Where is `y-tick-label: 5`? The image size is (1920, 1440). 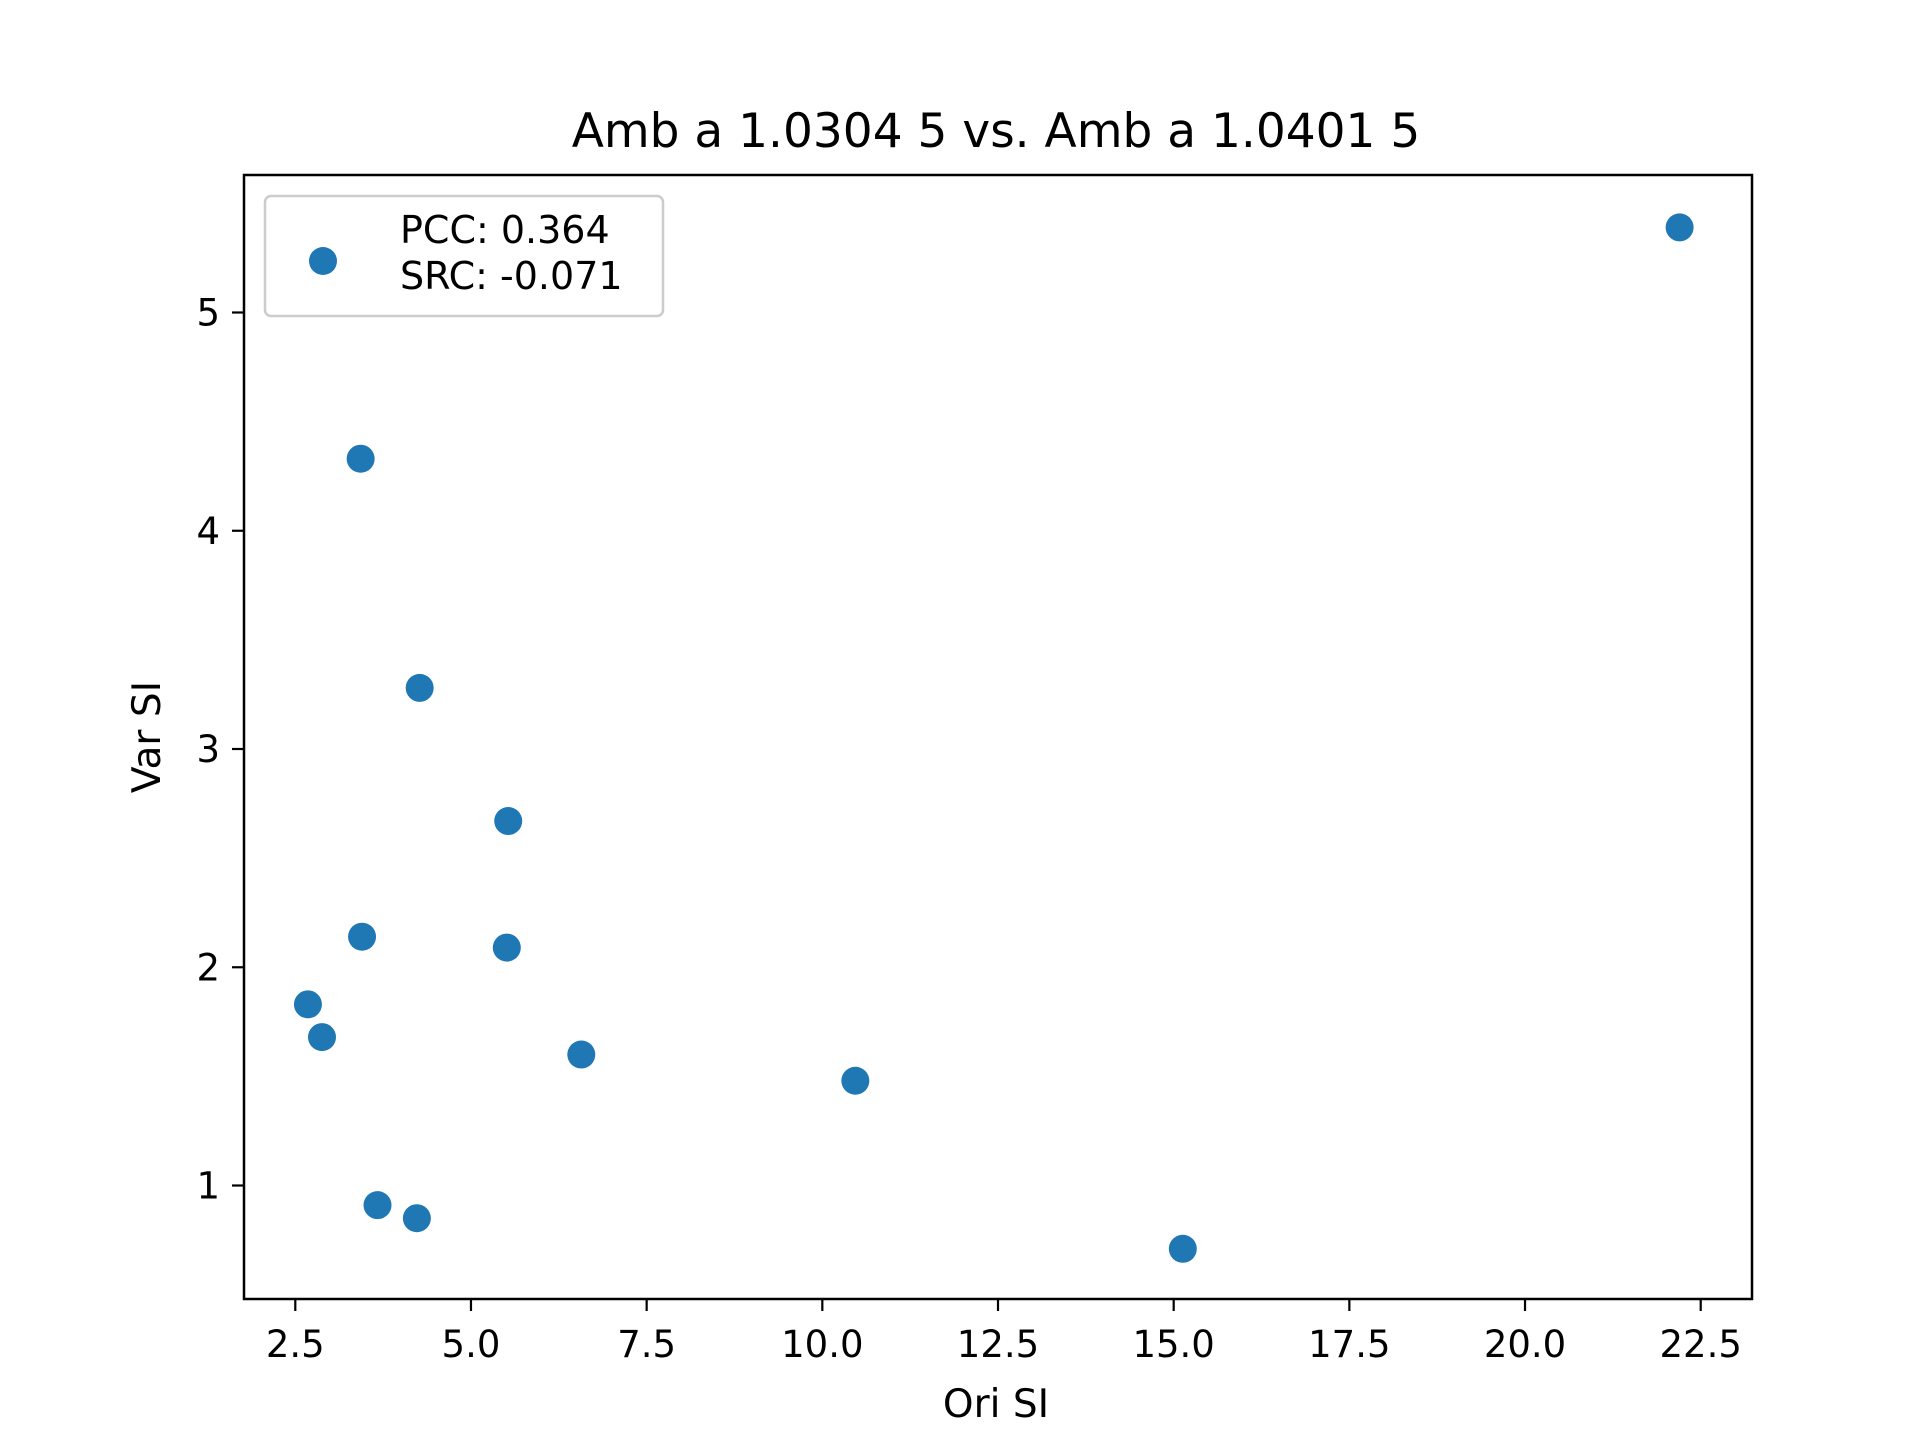 y-tick-label: 5 is located at coordinates (208, 312).